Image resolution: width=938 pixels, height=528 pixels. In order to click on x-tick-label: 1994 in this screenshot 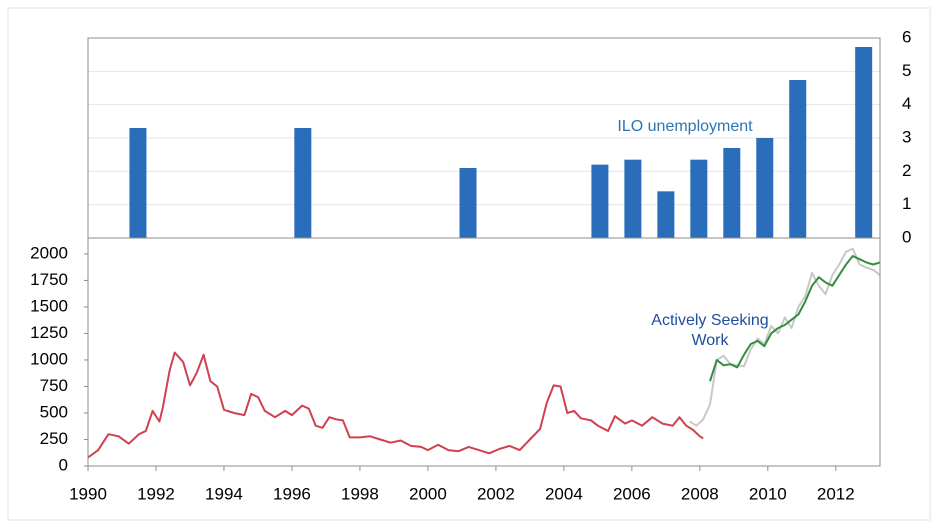, I will do `click(224, 493)`.